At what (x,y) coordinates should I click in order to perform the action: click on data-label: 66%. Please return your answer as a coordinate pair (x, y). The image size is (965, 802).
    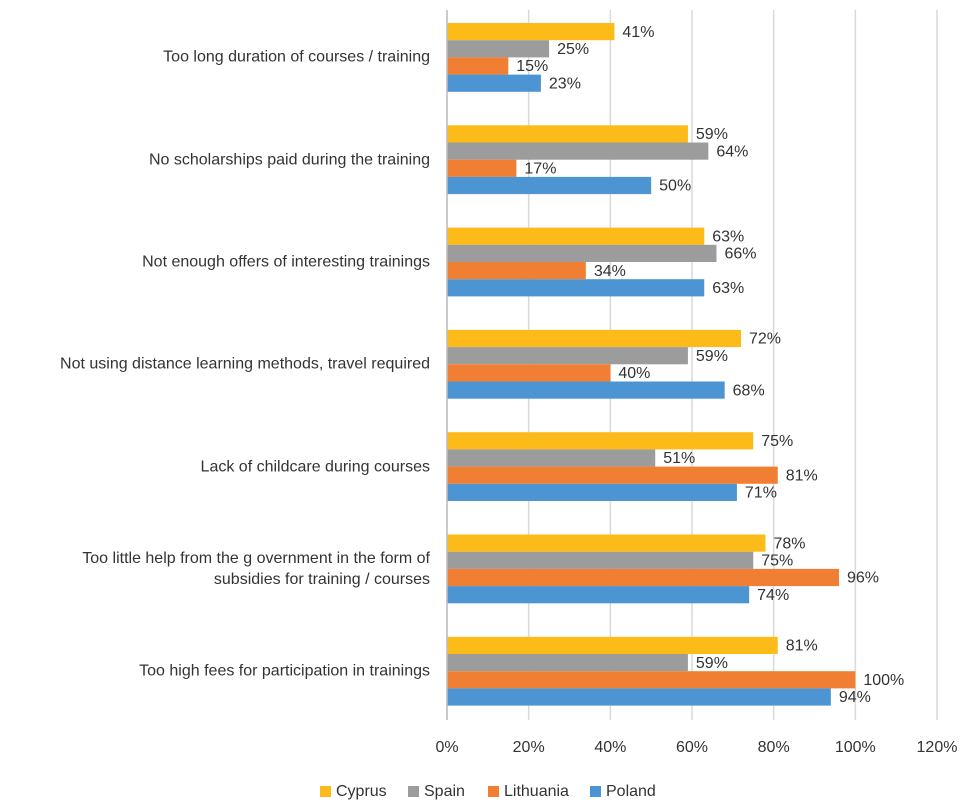
    Looking at the image, I should click on (741, 254).